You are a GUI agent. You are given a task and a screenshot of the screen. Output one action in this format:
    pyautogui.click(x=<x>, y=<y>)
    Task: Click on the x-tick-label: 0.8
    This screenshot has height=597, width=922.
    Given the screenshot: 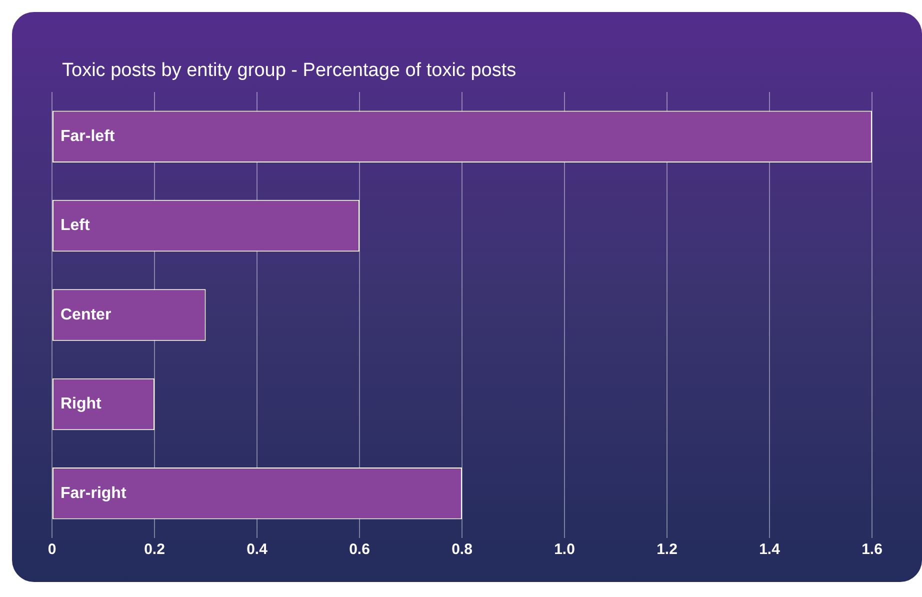 What is the action you would take?
    pyautogui.click(x=462, y=549)
    